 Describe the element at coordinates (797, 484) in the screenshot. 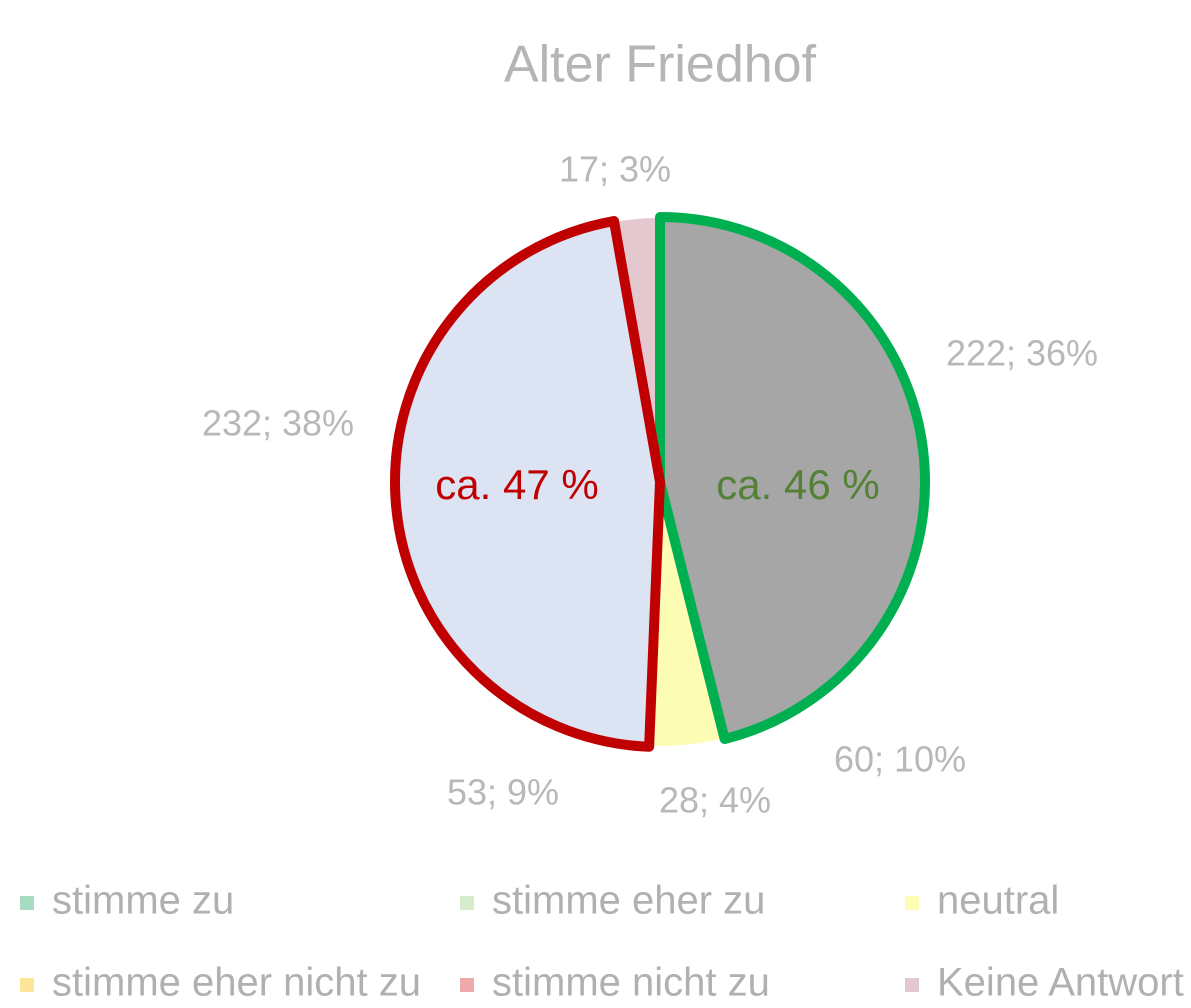

I see `annotation: ca. 46 %` at that location.